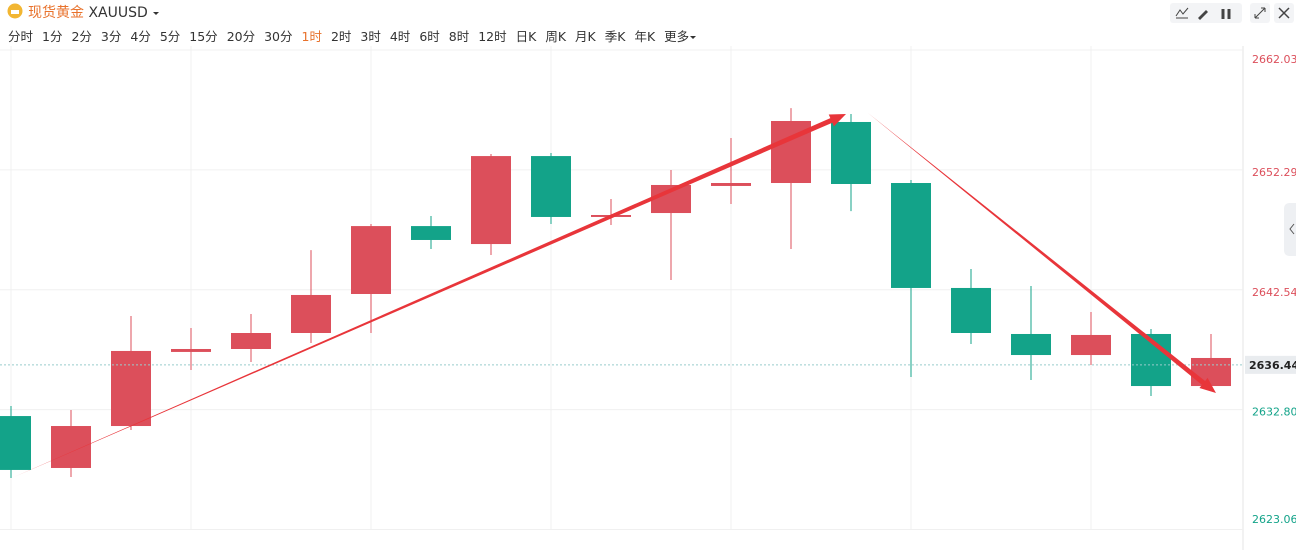 This screenshot has height=550, width=1296. I want to click on gold-icon, so click(15, 11).